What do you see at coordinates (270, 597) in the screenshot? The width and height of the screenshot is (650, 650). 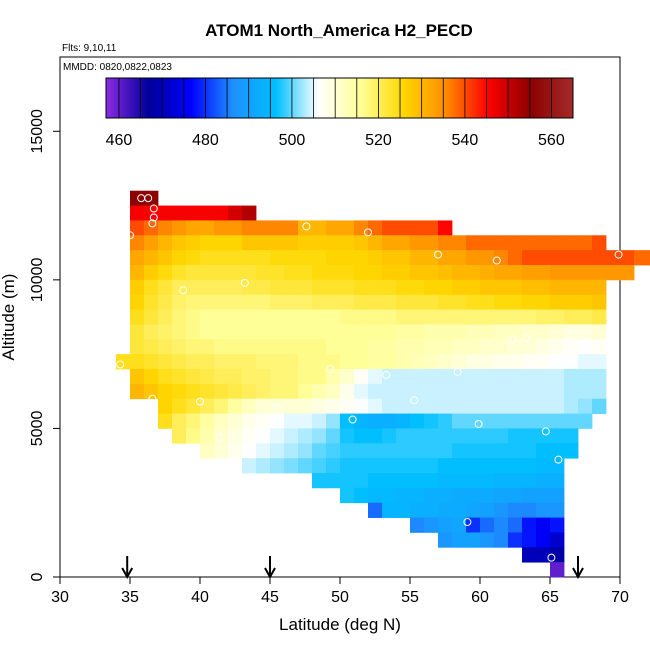 I see `x-tick-label: 45` at bounding box center [270, 597].